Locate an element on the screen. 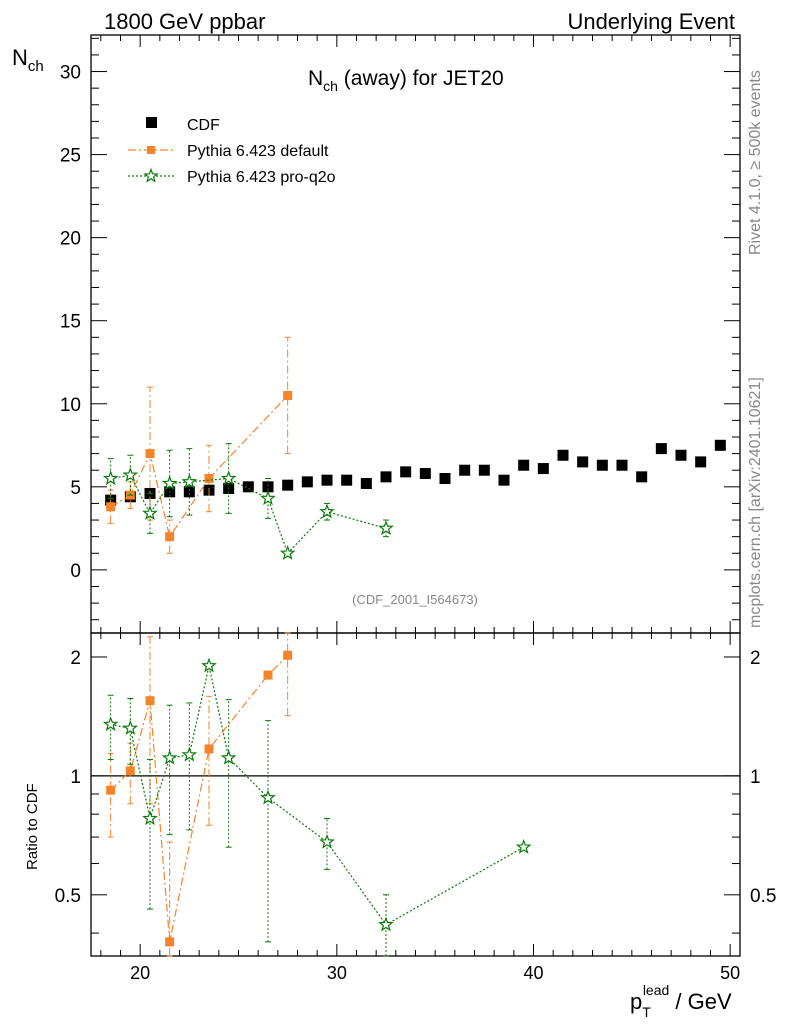 This screenshot has width=786, height=1024. legend-label-default: Pythia 6.423 default is located at coordinates (258, 151).